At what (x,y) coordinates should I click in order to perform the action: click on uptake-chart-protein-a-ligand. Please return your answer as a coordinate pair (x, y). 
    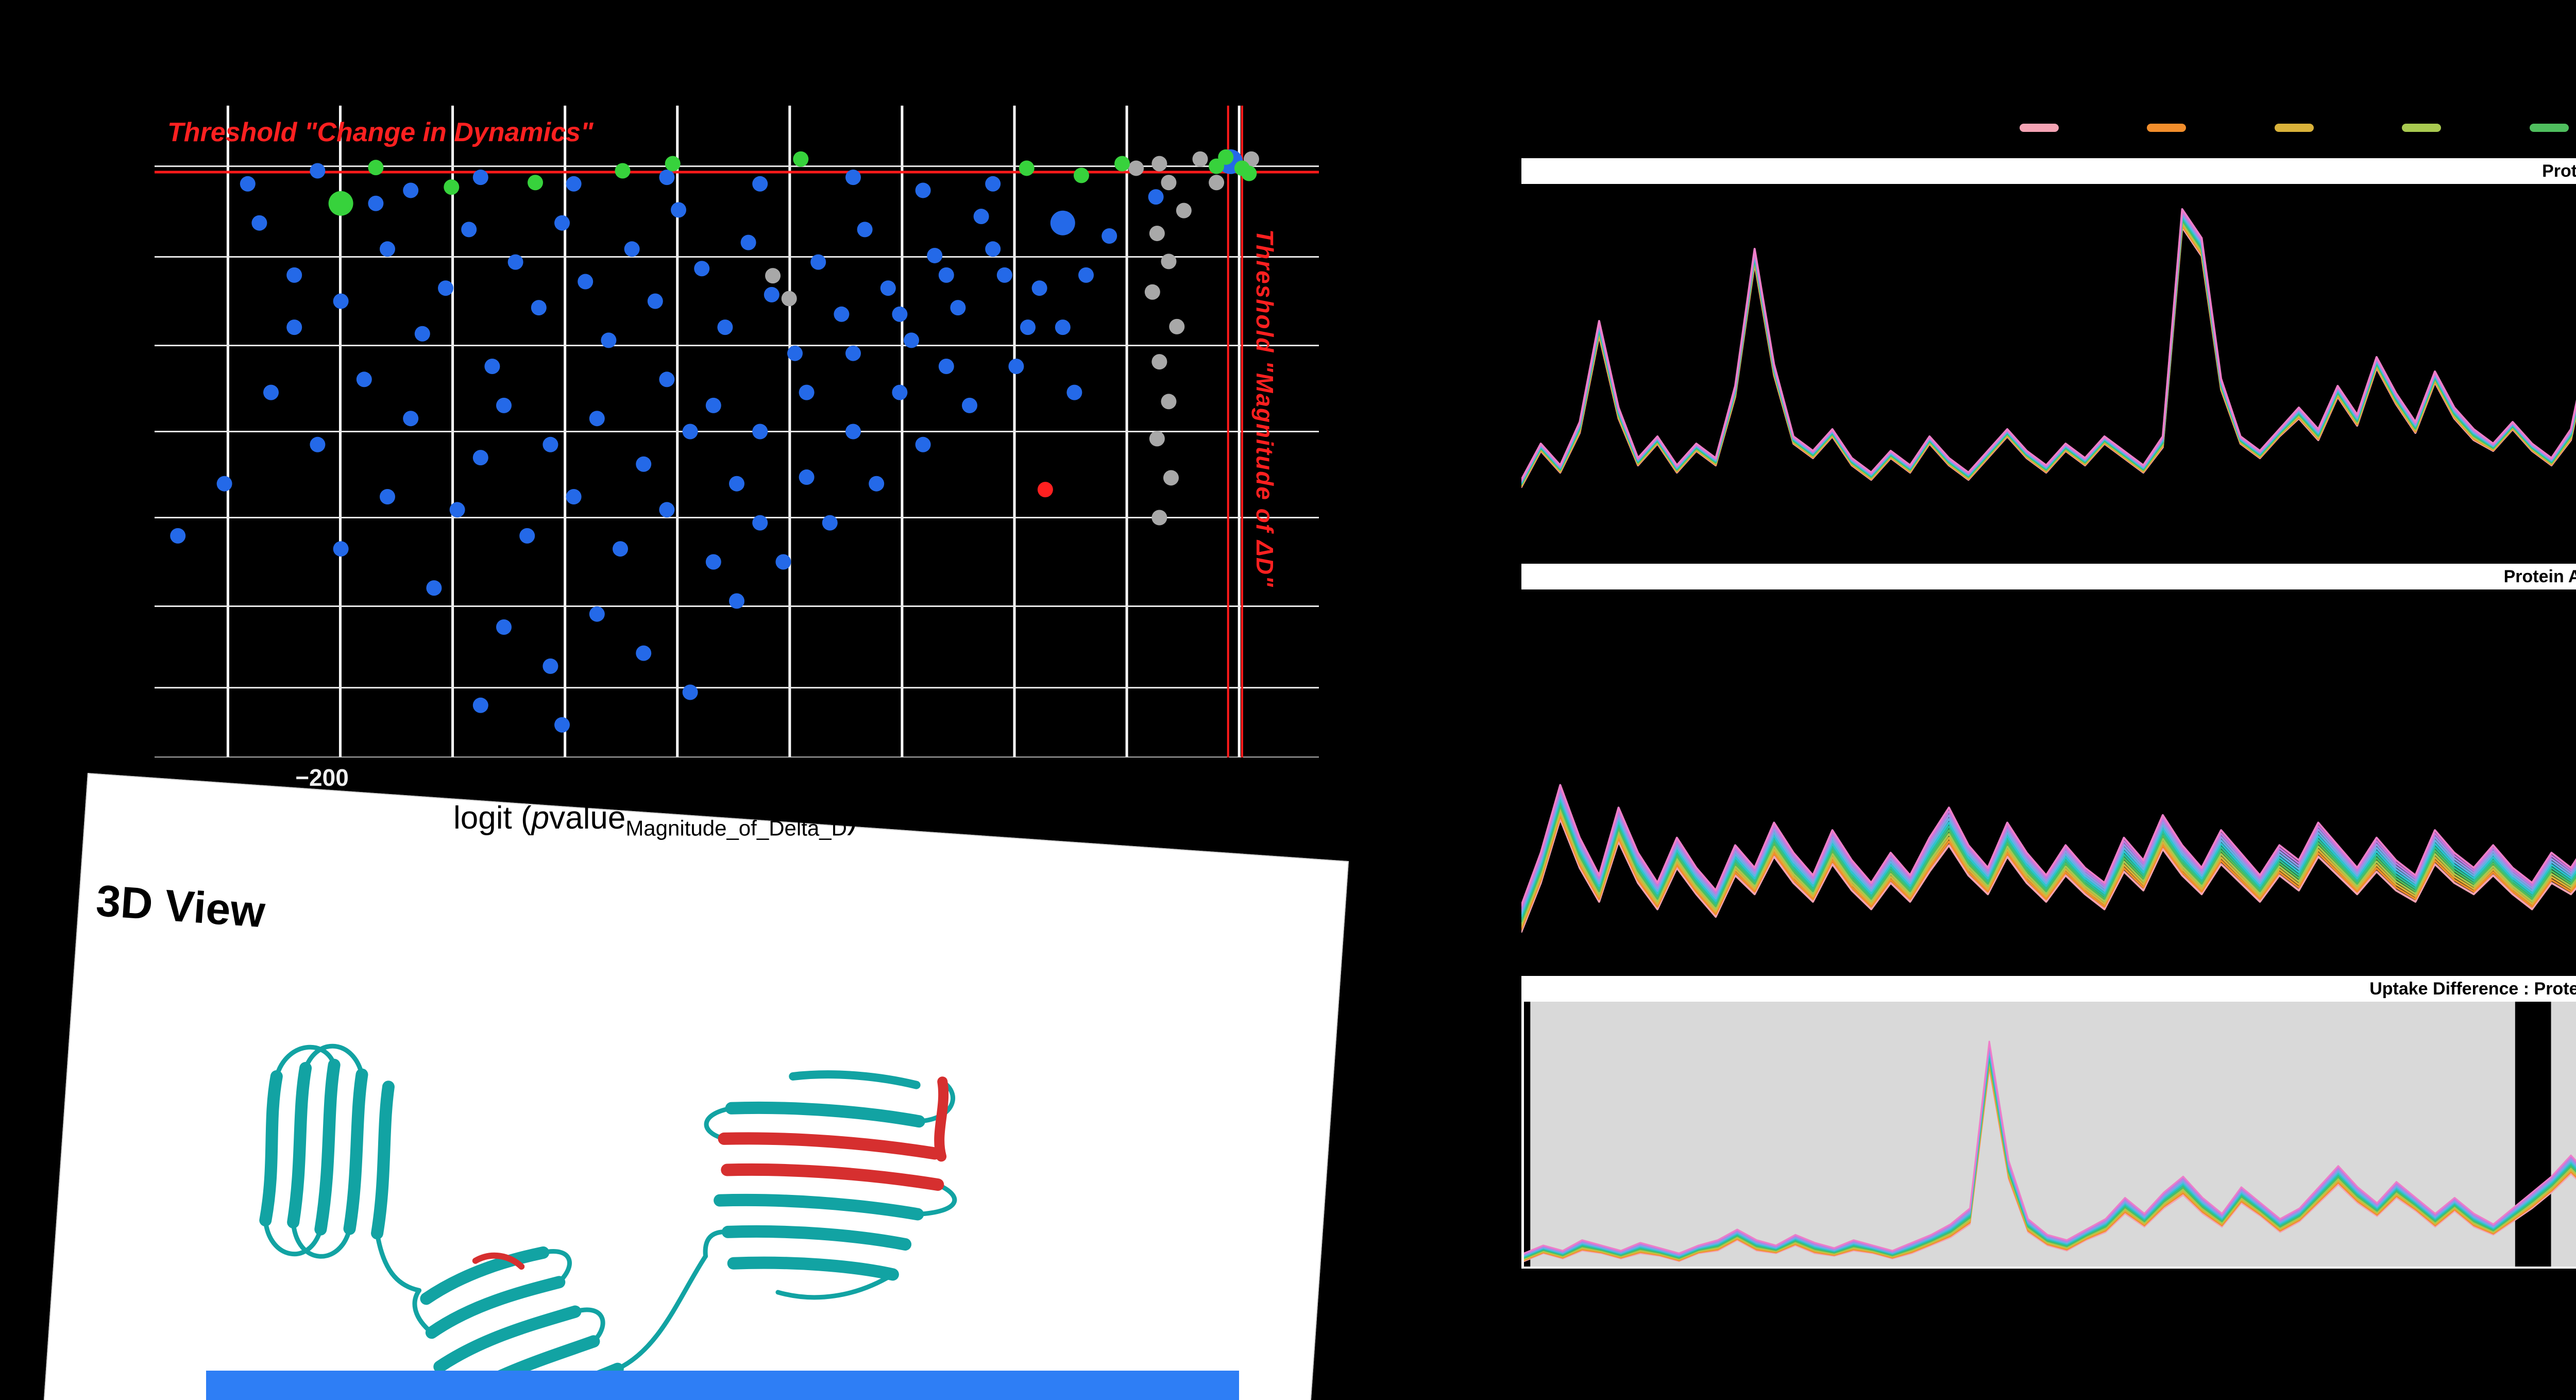
    Looking at the image, I should click on (2048, 777).